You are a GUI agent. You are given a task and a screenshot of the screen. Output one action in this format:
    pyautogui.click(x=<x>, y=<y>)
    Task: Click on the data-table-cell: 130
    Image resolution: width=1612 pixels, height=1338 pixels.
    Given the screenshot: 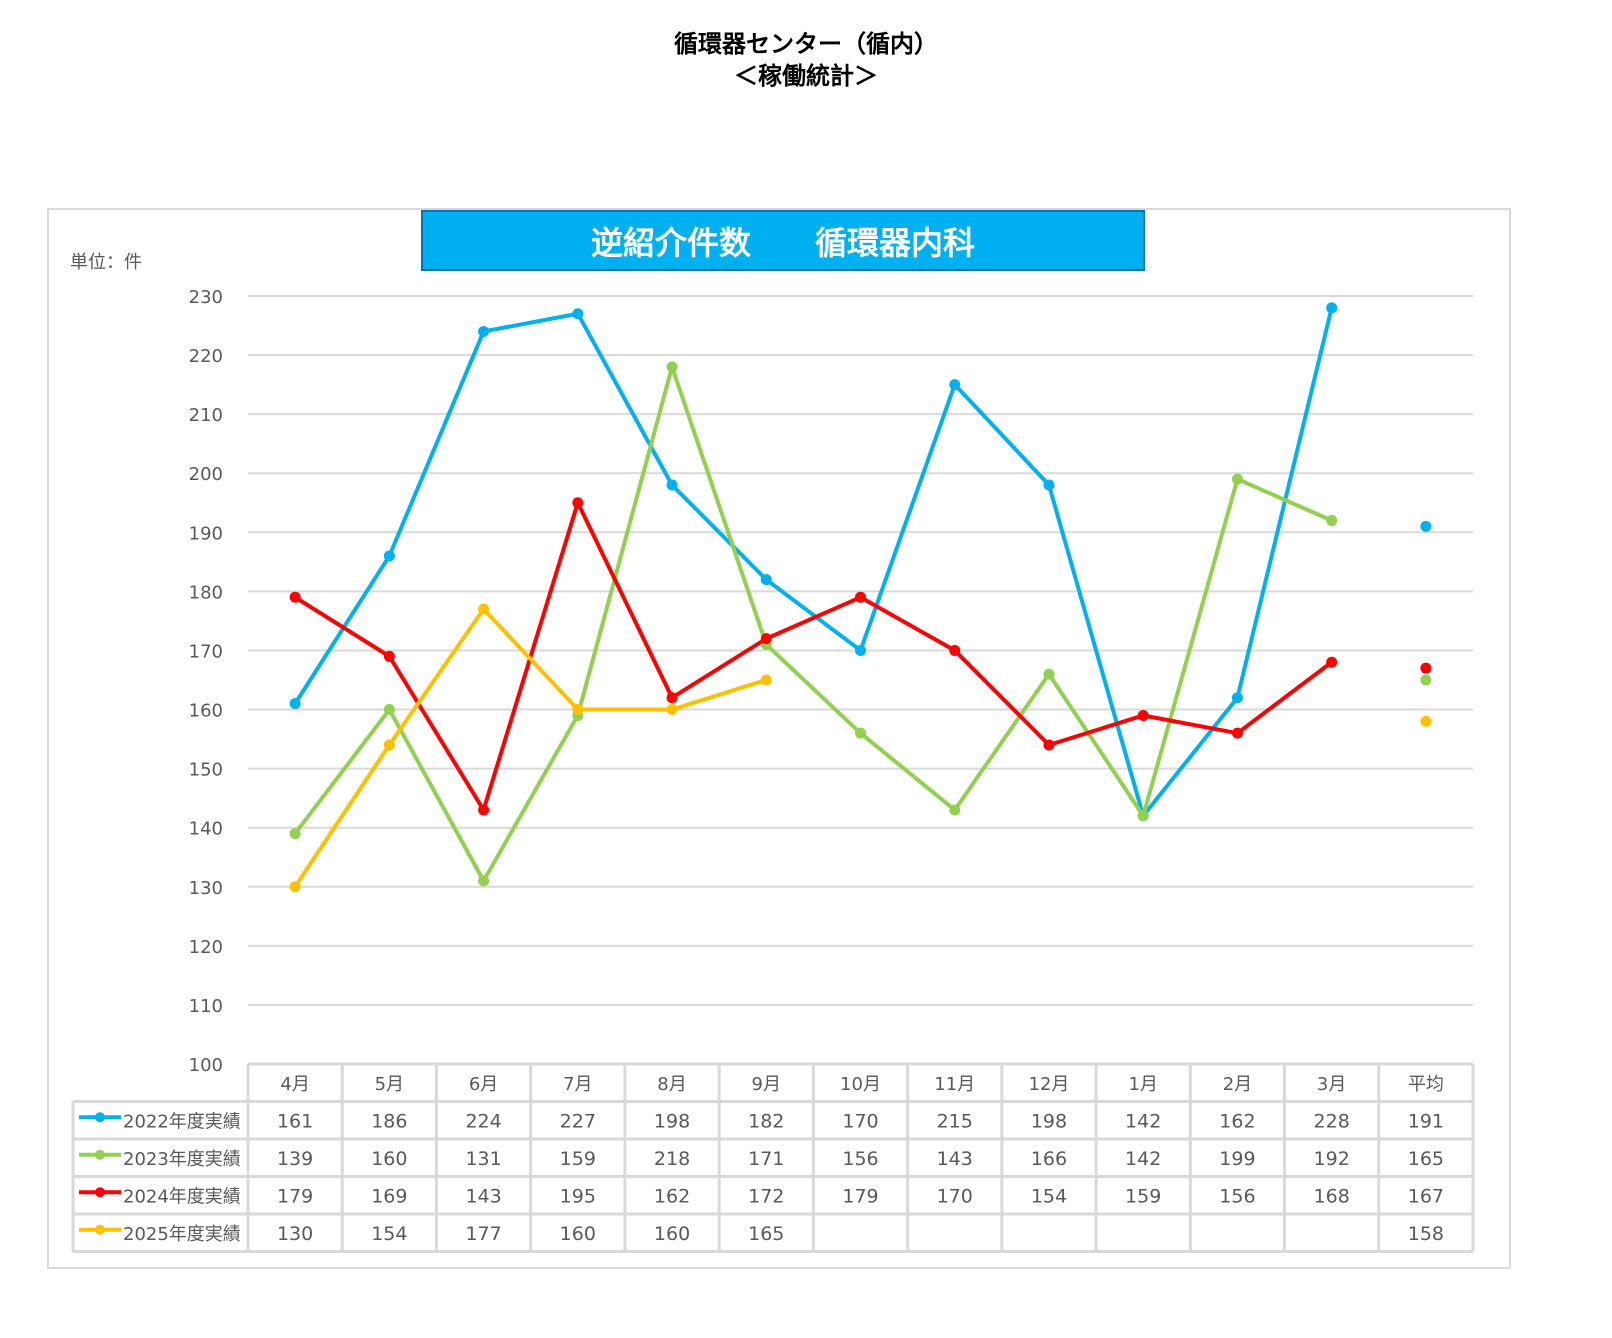 What is the action you would take?
    pyautogui.click(x=295, y=1234)
    